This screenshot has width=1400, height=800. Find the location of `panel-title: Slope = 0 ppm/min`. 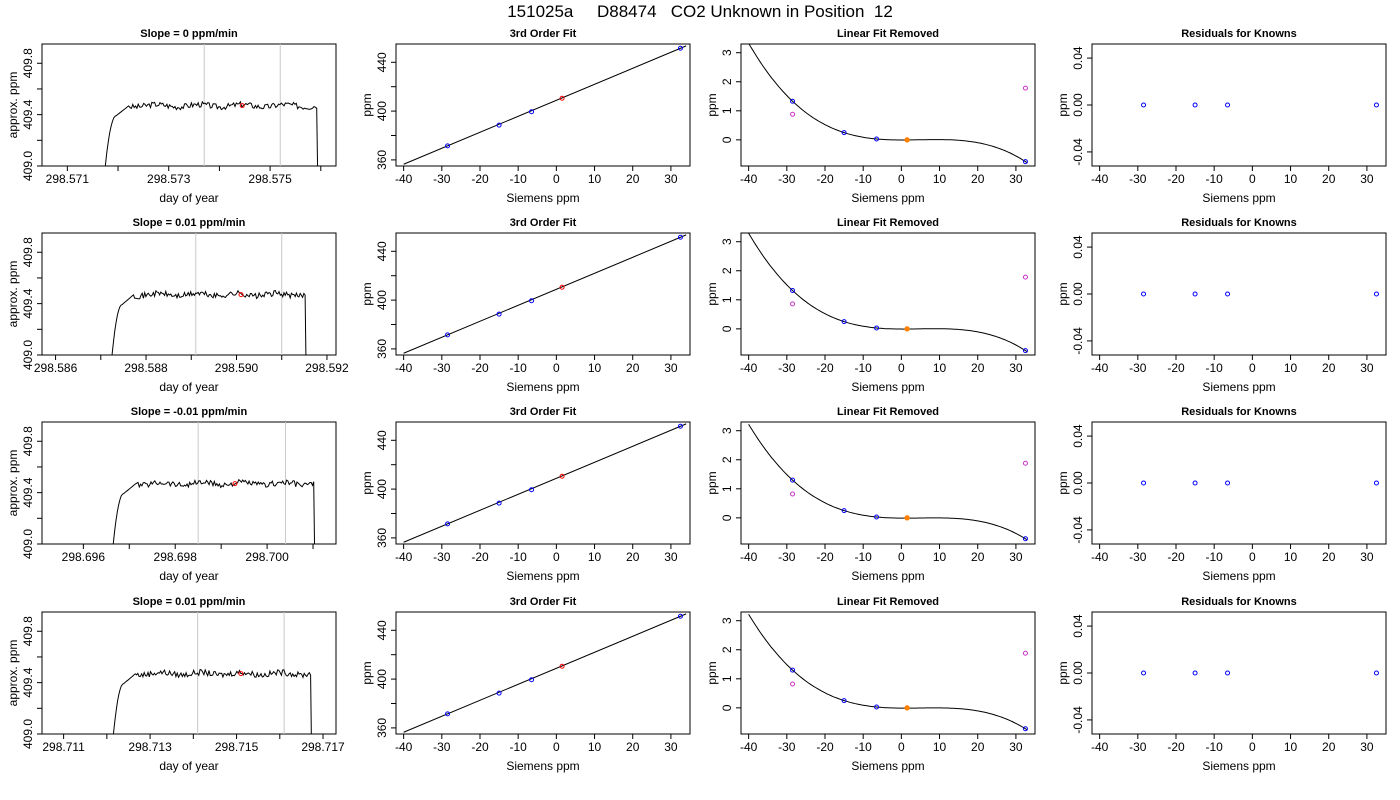

panel-title: Slope = 0 ppm/min is located at coordinates (189, 34).